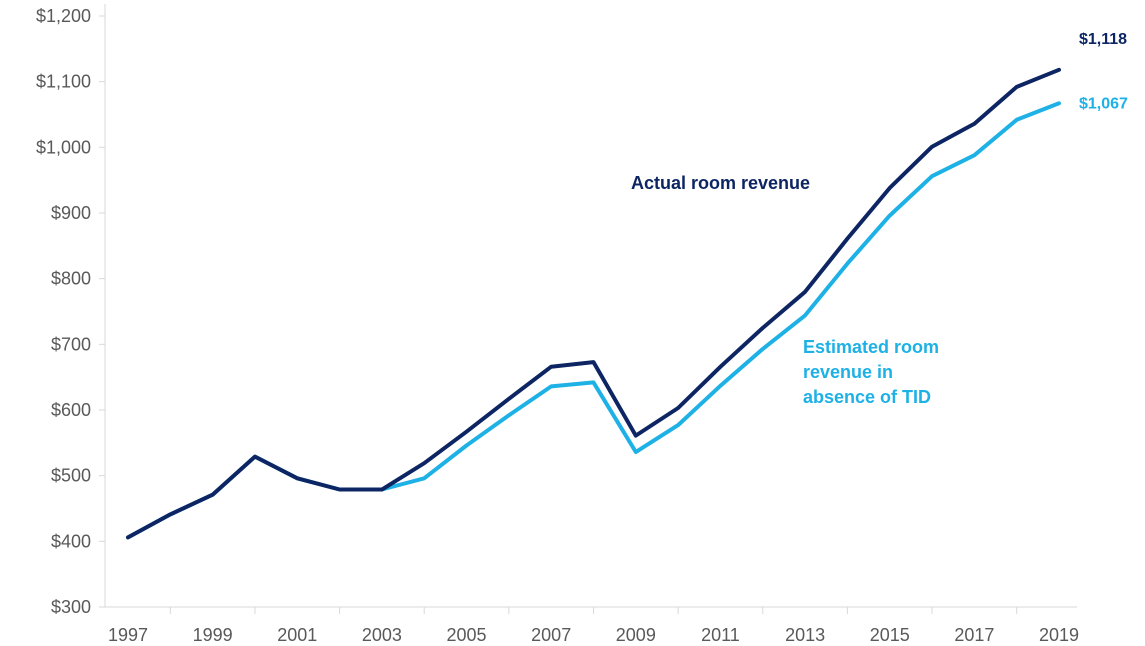 This screenshot has height=646, width=1145. What do you see at coordinates (71, 476) in the screenshot?
I see `y-tick-label: $500` at bounding box center [71, 476].